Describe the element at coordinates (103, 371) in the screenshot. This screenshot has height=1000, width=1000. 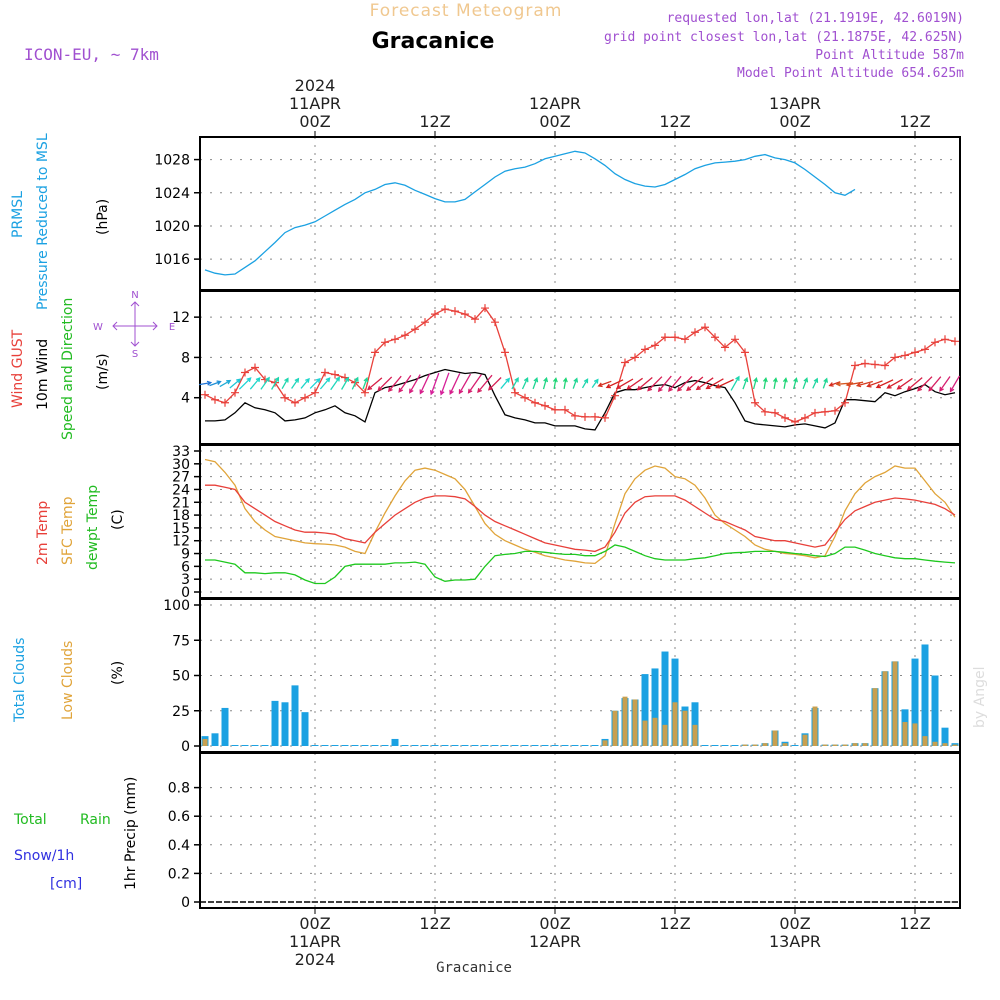
I see `wind-unit-label: (m/s)` at that location.